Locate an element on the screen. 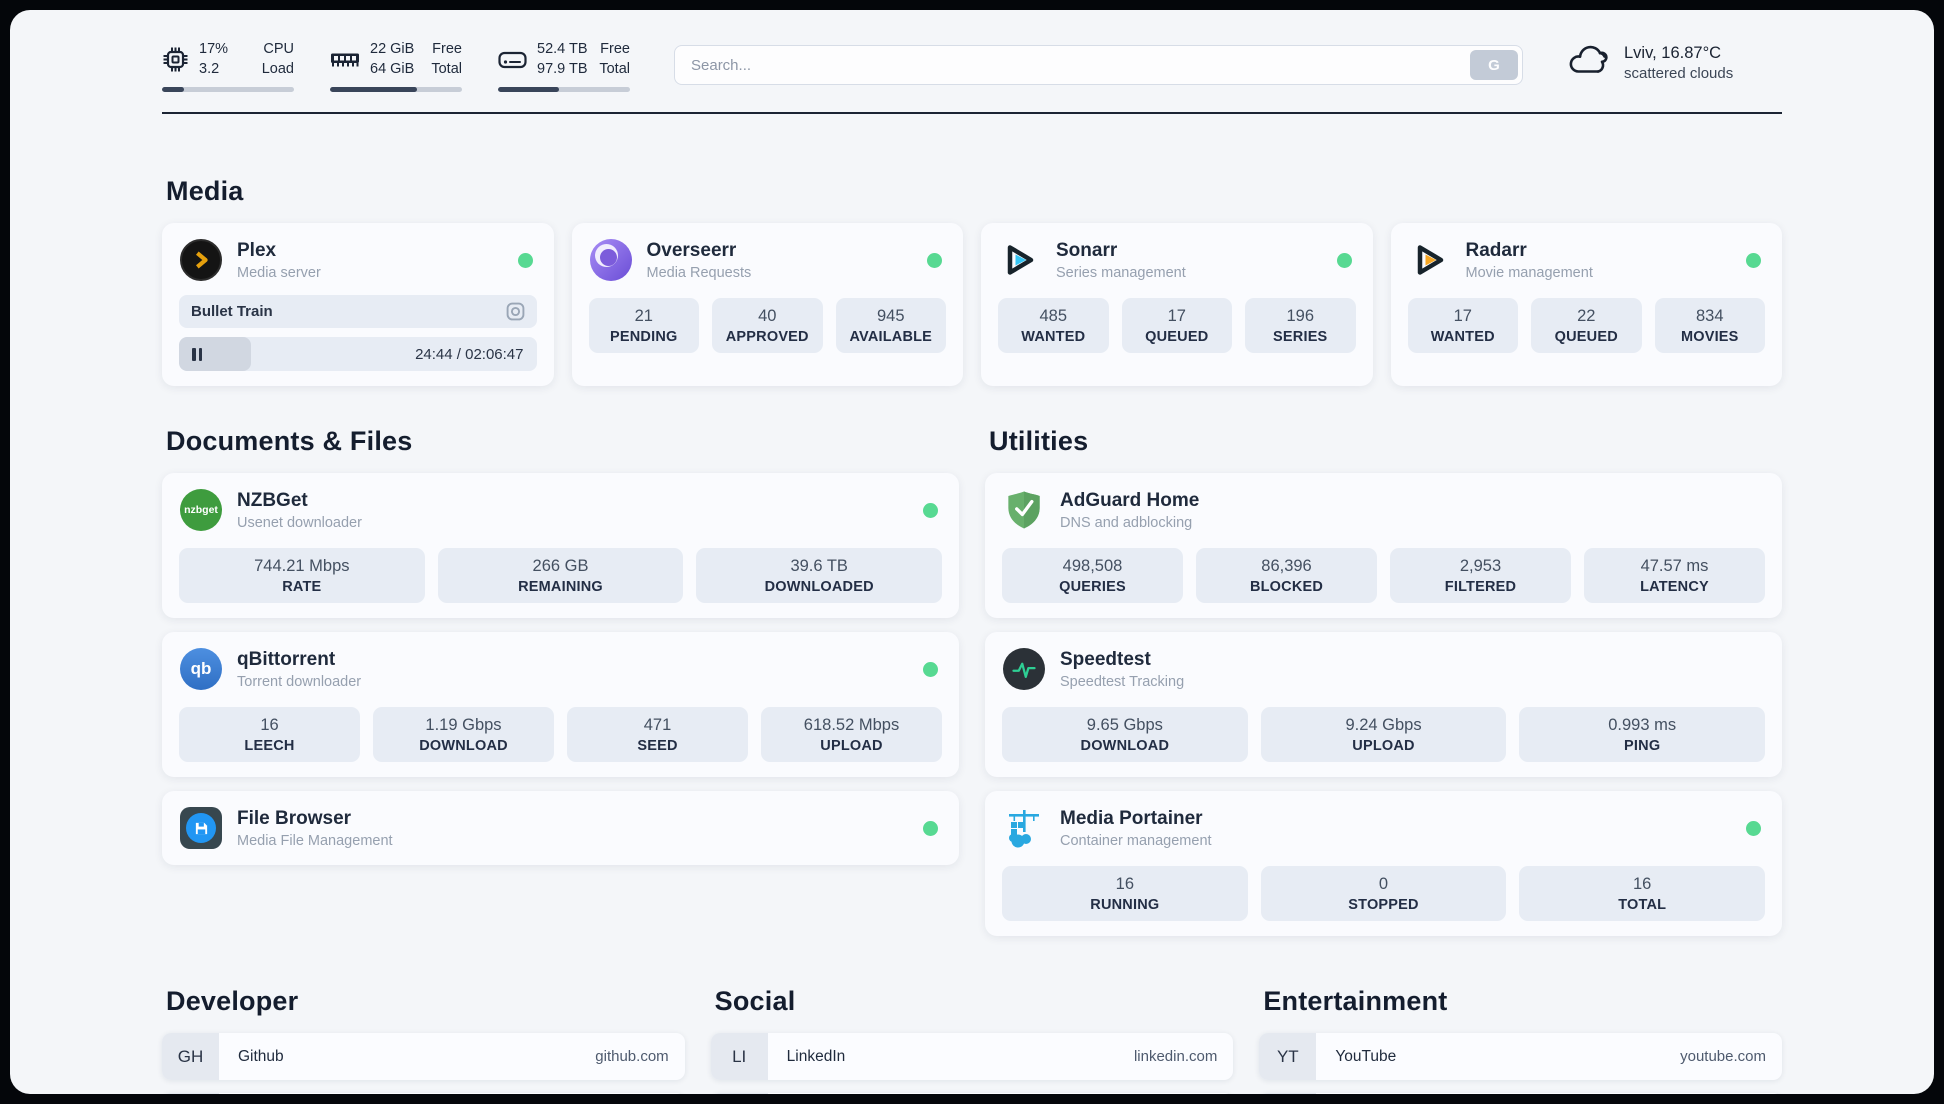 This screenshot has width=1944, height=1104. stat-tile: 47.57 ms LATENCY is located at coordinates (1674, 576).